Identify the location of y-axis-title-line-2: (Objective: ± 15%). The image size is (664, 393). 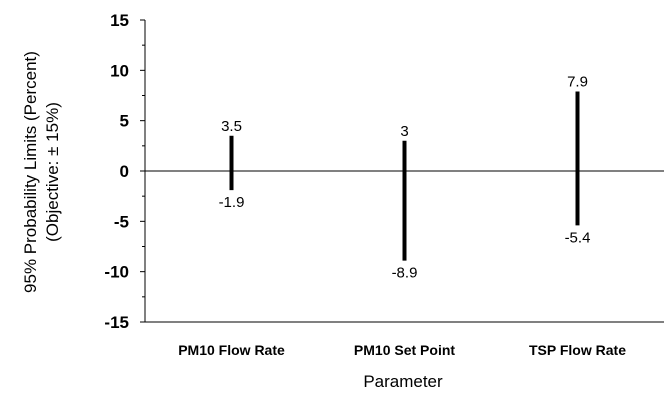
(52, 172).